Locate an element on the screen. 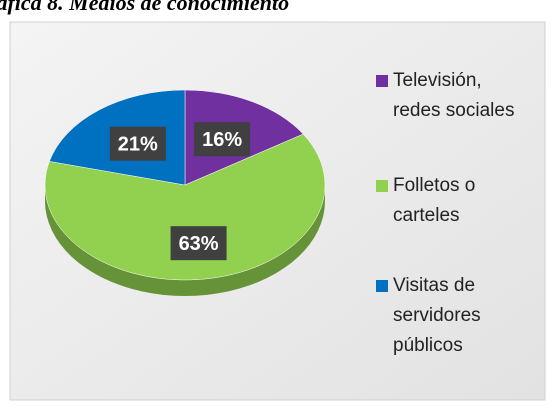  chart-title: Gráfica 8. Medios de conocimiento is located at coordinates (144, 7).